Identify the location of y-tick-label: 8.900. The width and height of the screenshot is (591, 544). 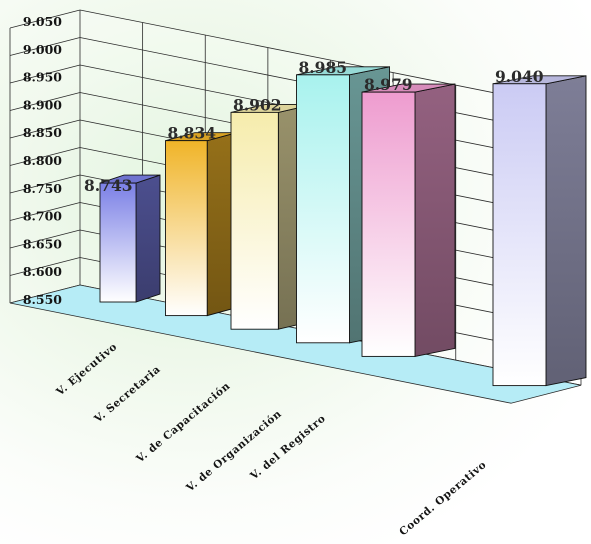
(42, 104).